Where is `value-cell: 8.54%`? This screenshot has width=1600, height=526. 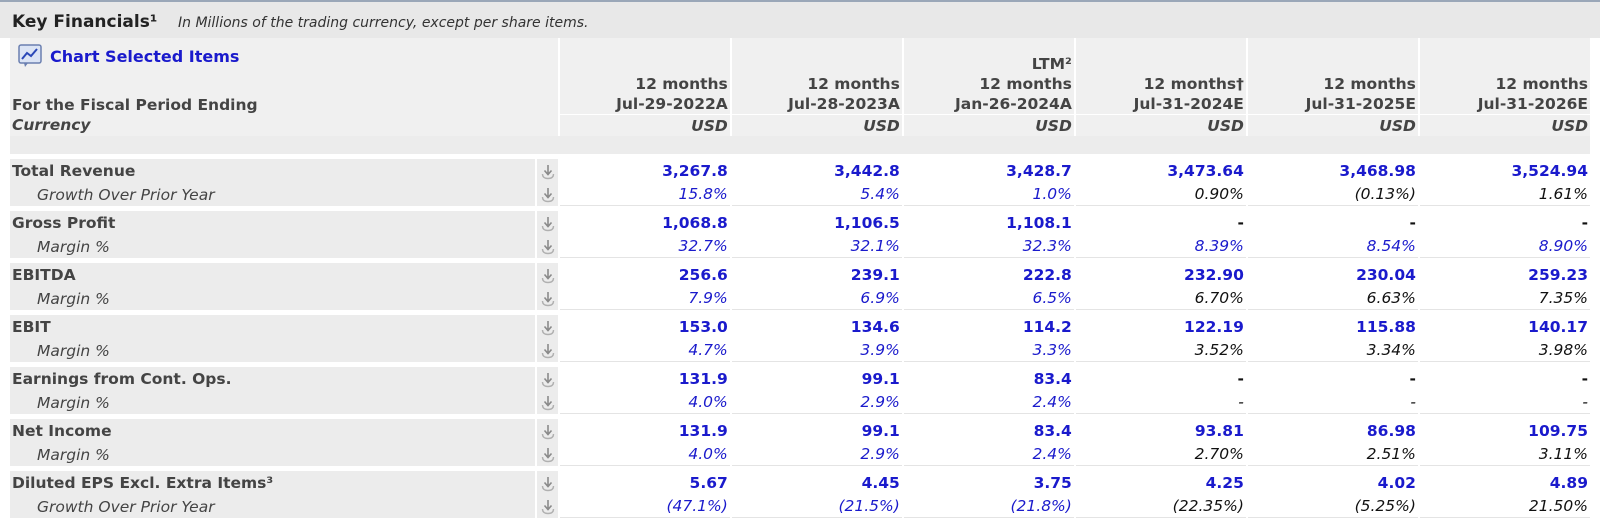
value-cell: 8.54% is located at coordinates (1332, 246).